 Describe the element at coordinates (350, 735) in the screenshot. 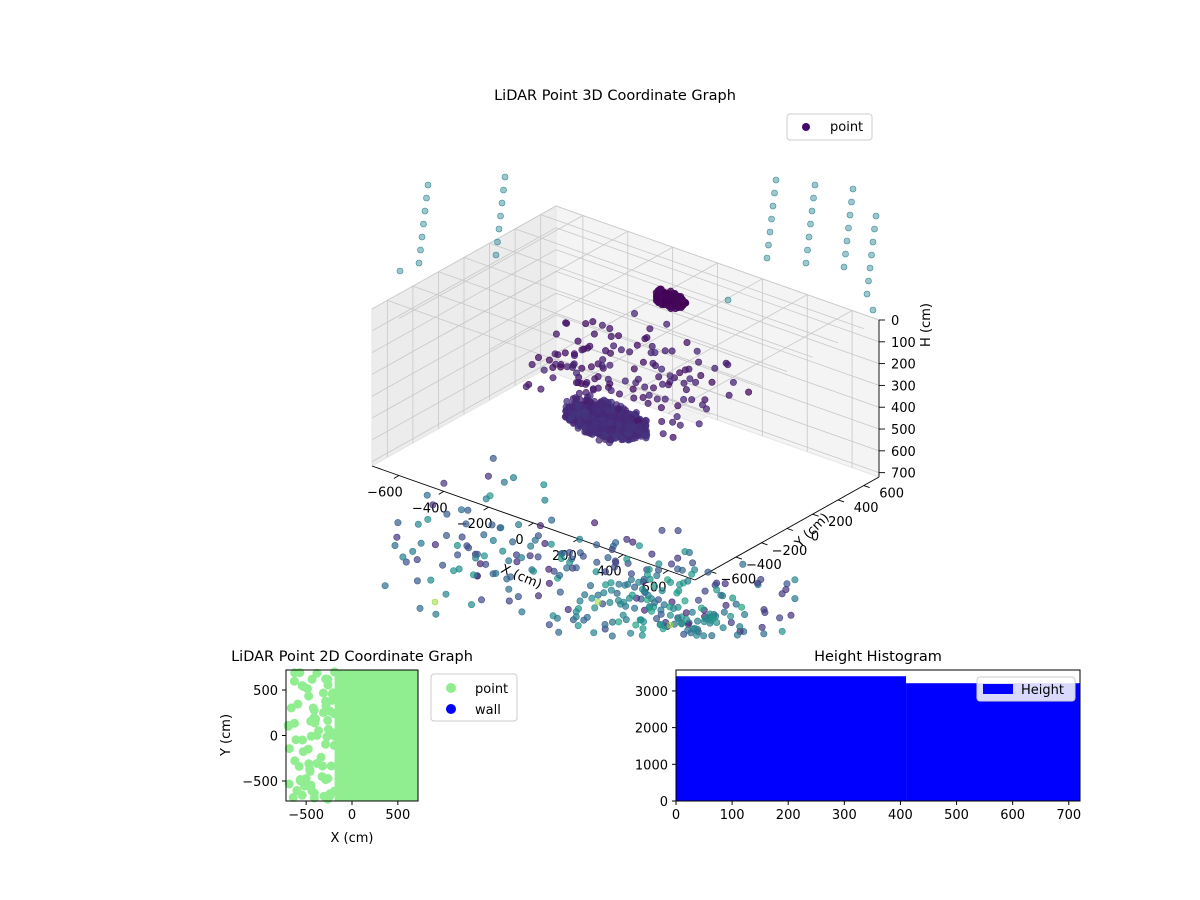

I see `point-fill-2d` at that location.